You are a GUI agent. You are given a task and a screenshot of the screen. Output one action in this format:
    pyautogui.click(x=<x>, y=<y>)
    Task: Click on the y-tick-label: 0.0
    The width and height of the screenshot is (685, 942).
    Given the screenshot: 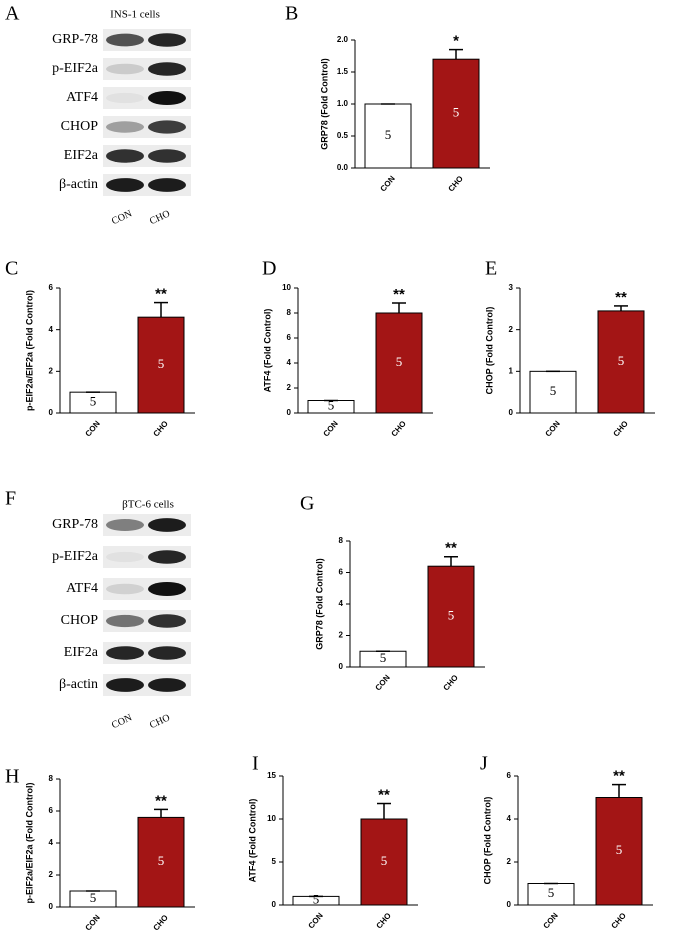 What is the action you would take?
    pyautogui.click(x=343, y=167)
    